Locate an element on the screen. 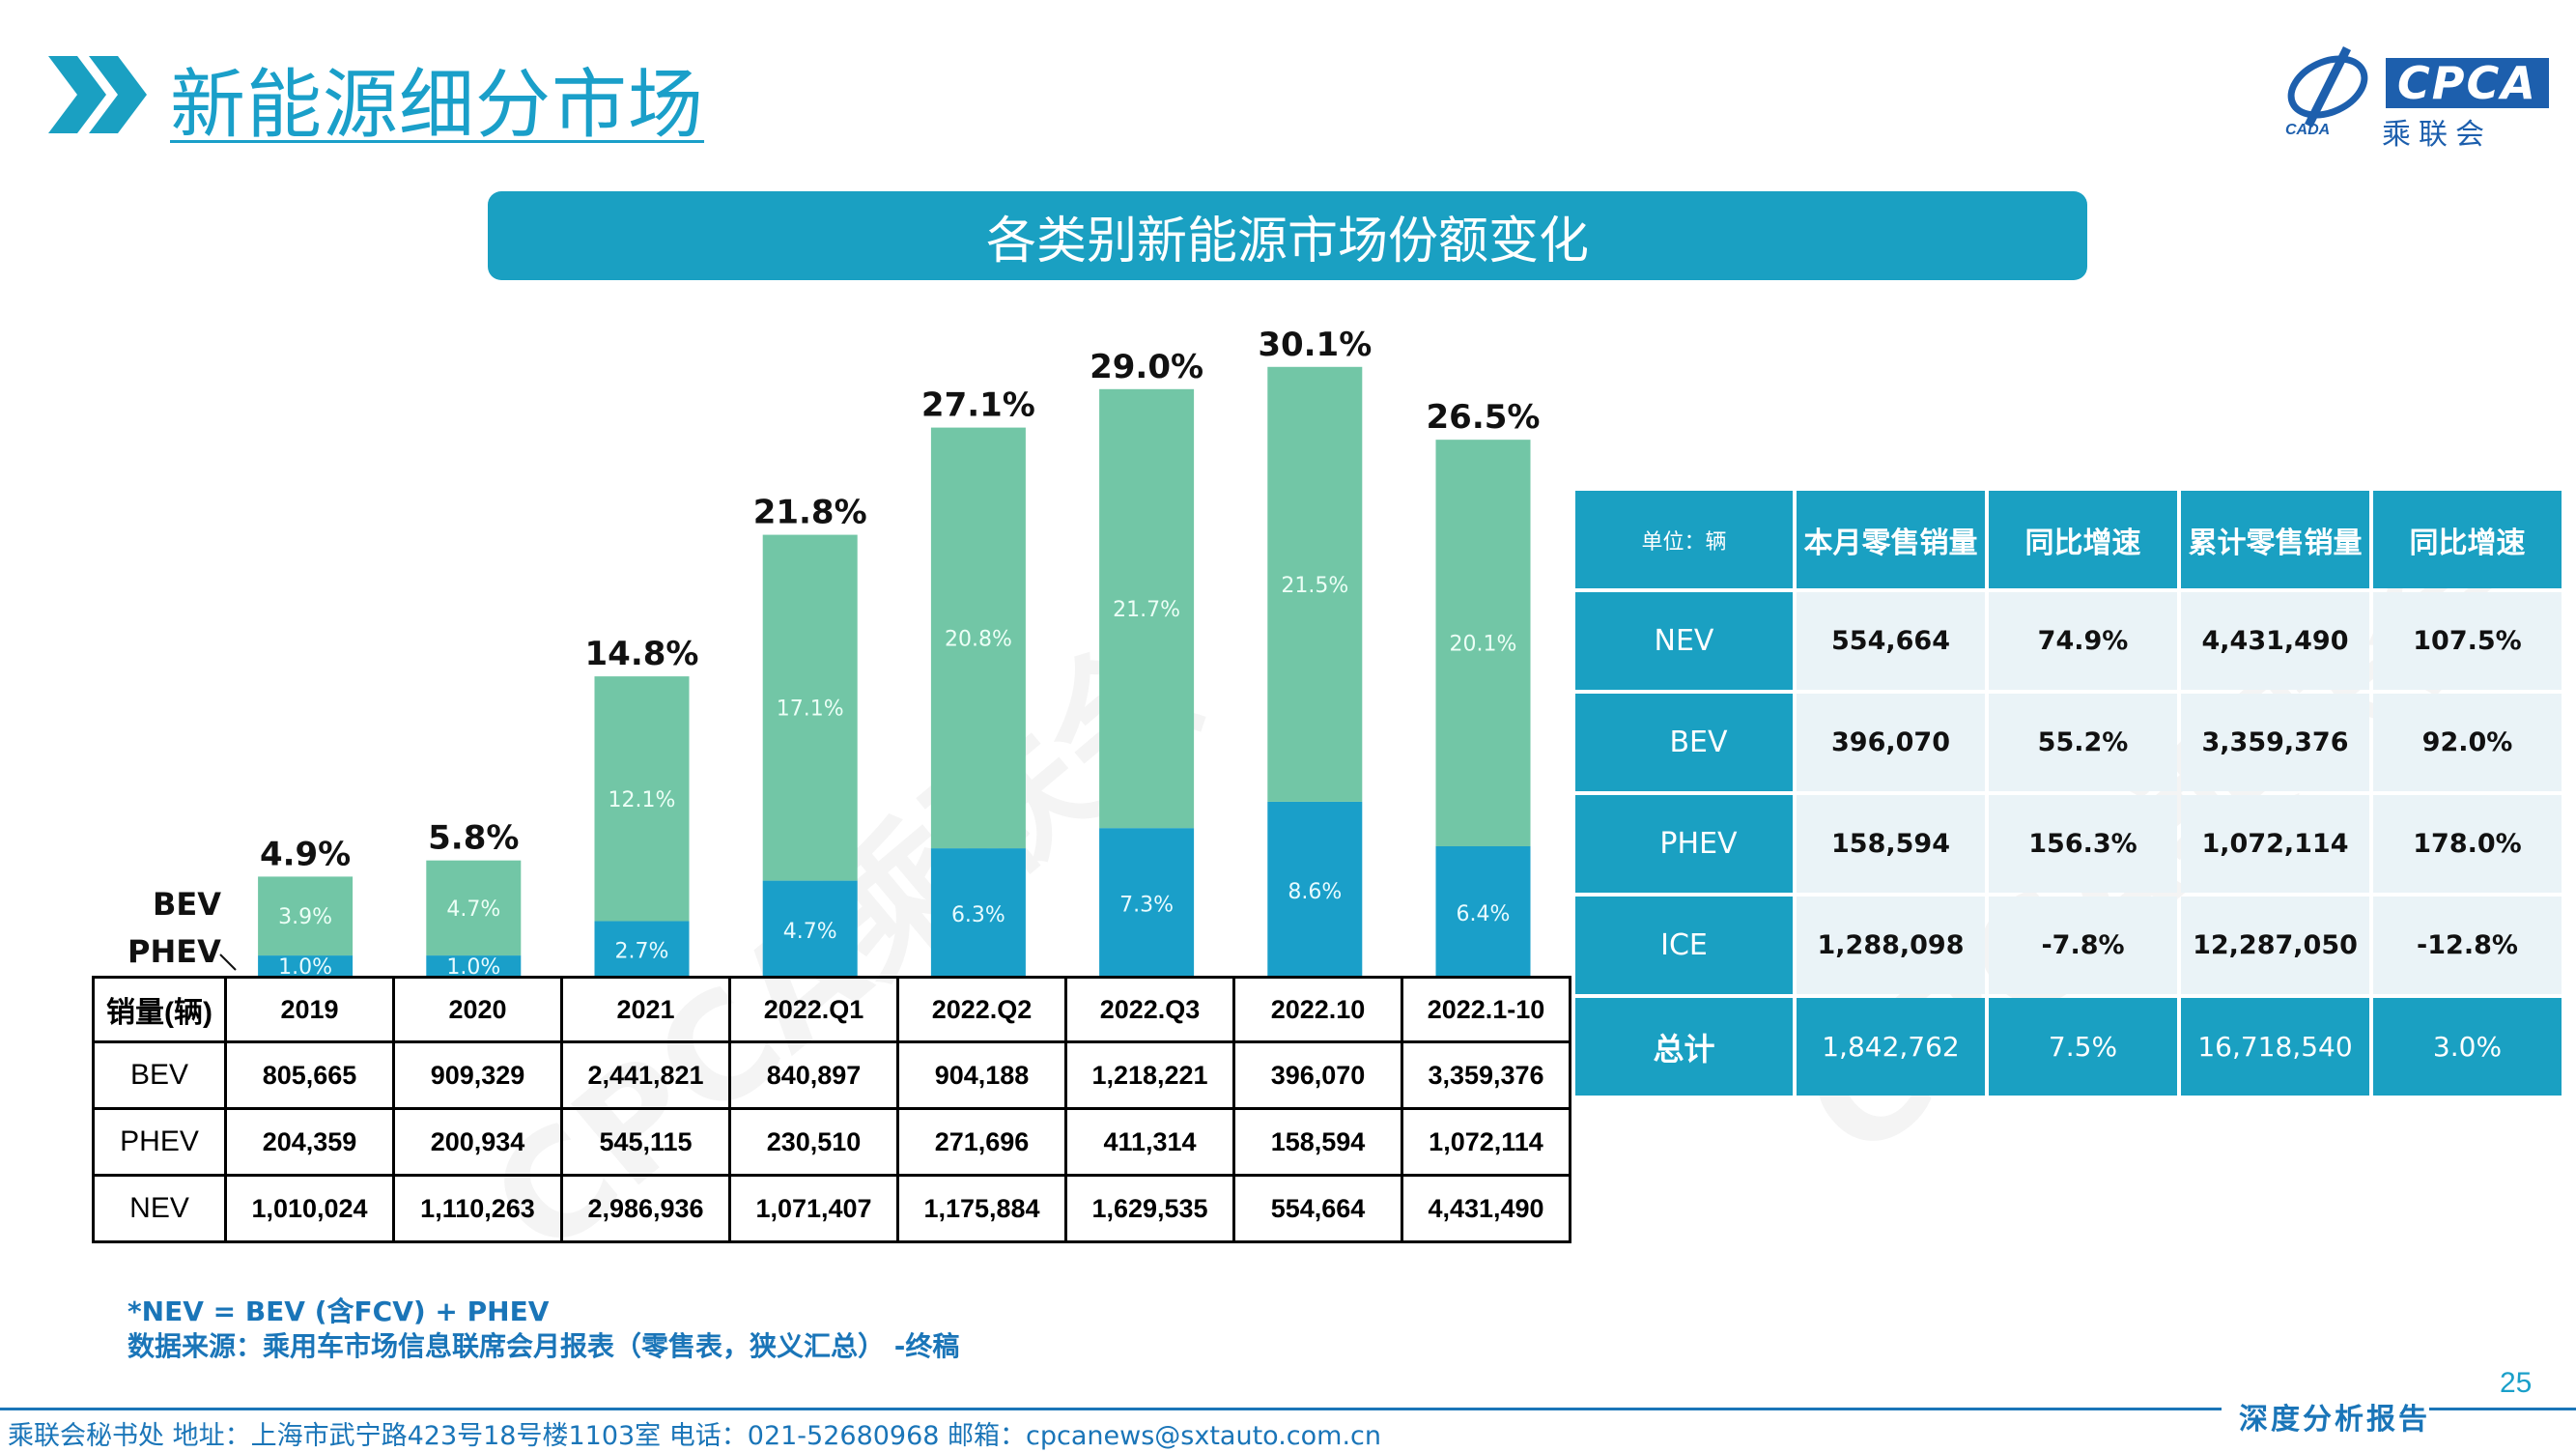  data-label-total: 30.1% is located at coordinates (1315, 345).